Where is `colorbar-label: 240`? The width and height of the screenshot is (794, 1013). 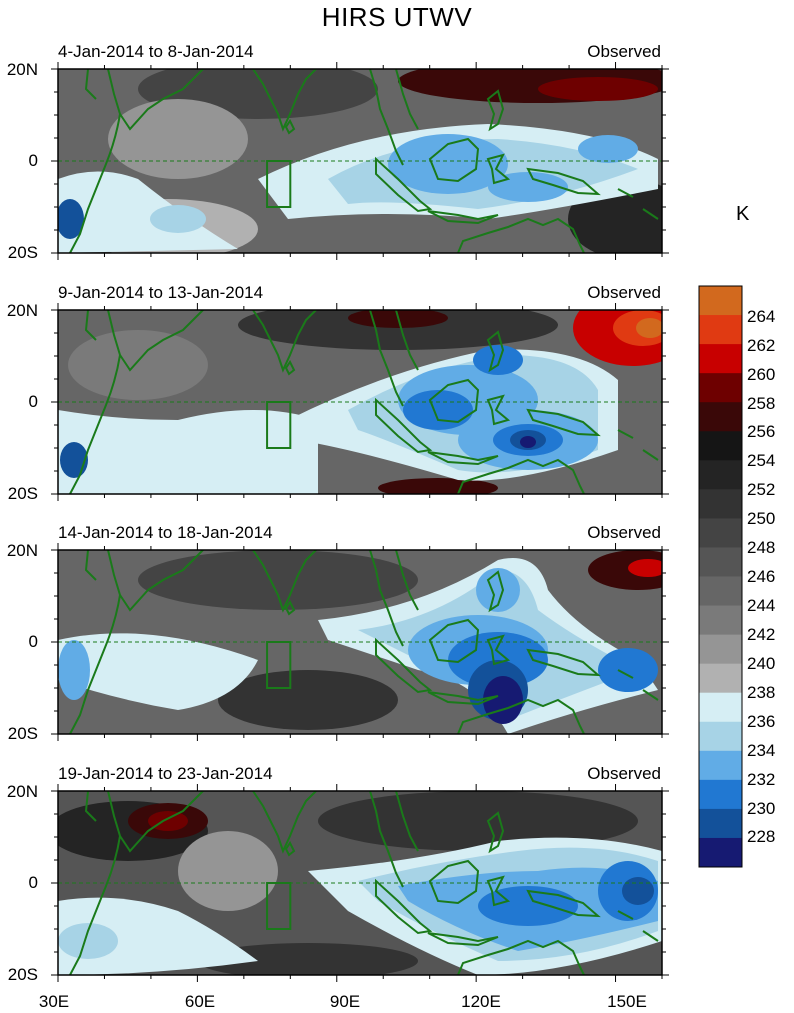
colorbar-label: 240 is located at coordinates (761, 663).